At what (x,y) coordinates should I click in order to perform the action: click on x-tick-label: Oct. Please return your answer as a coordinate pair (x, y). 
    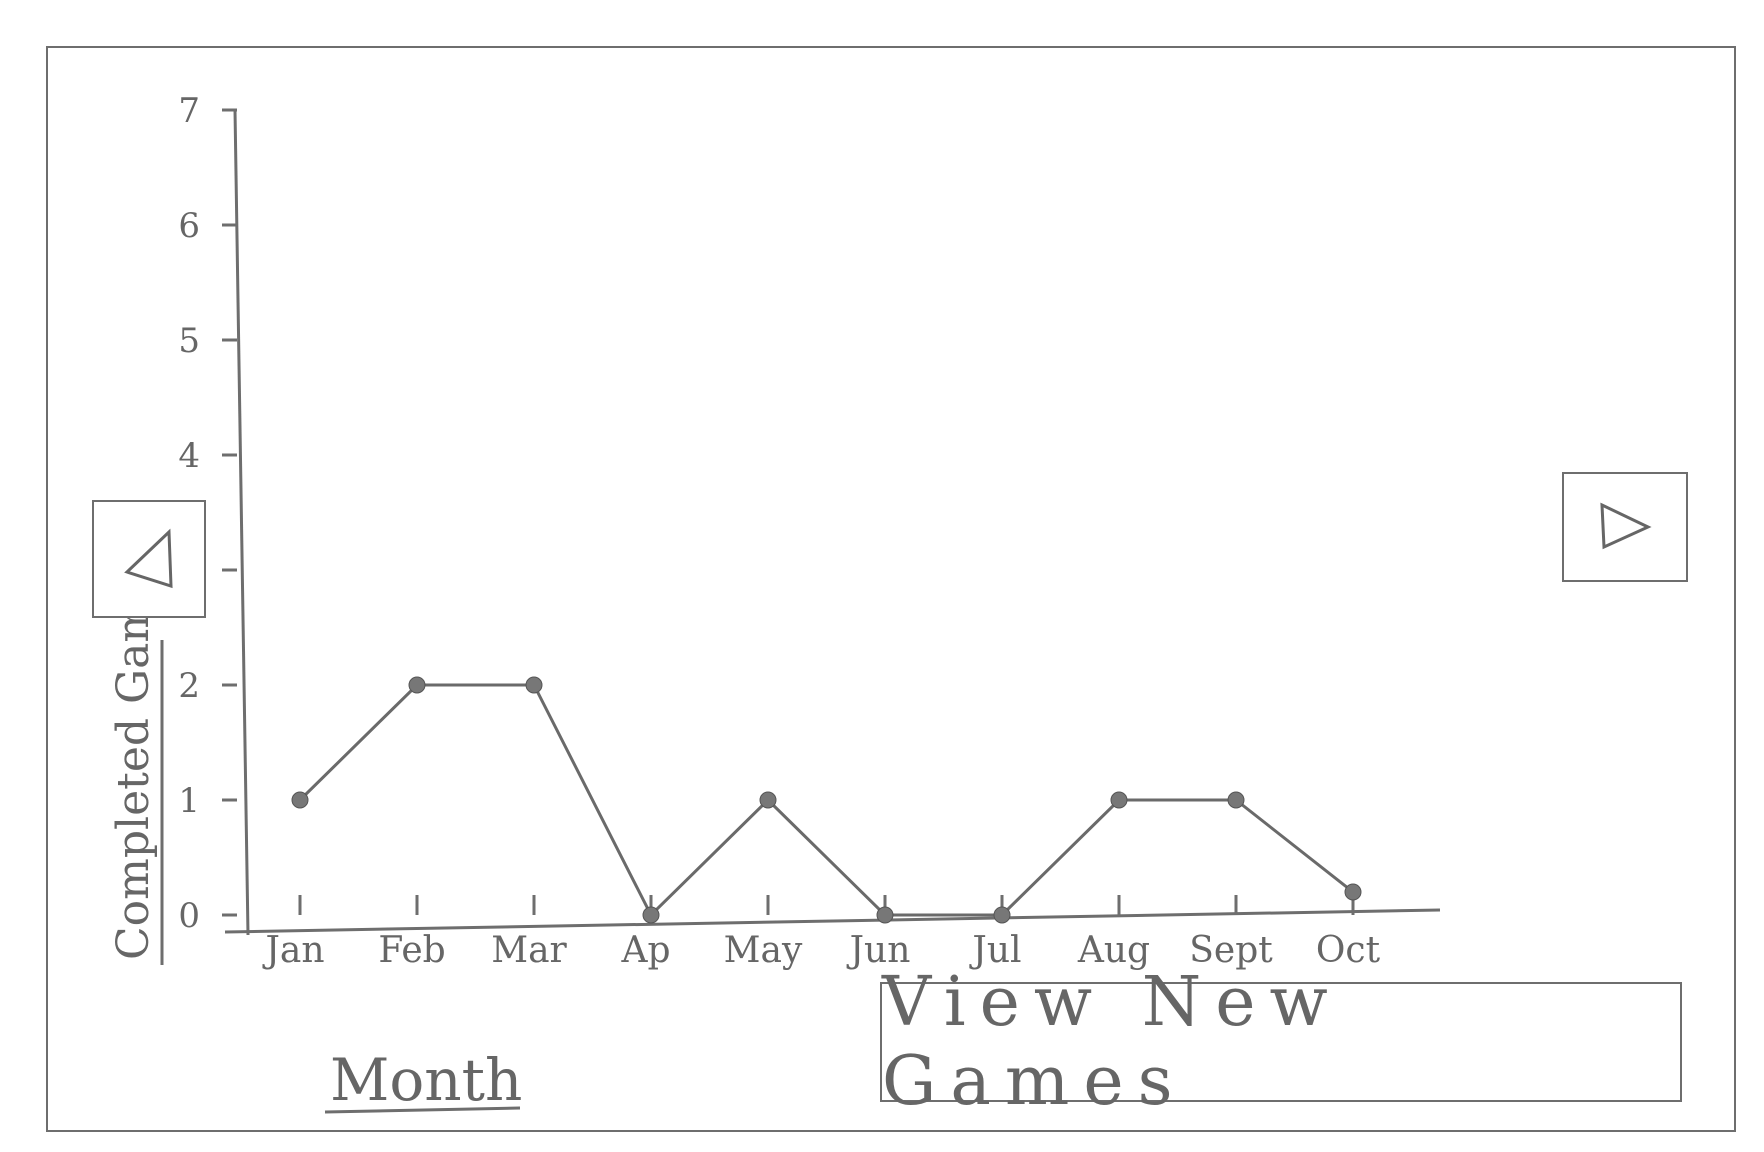
    Looking at the image, I should click on (1348, 950).